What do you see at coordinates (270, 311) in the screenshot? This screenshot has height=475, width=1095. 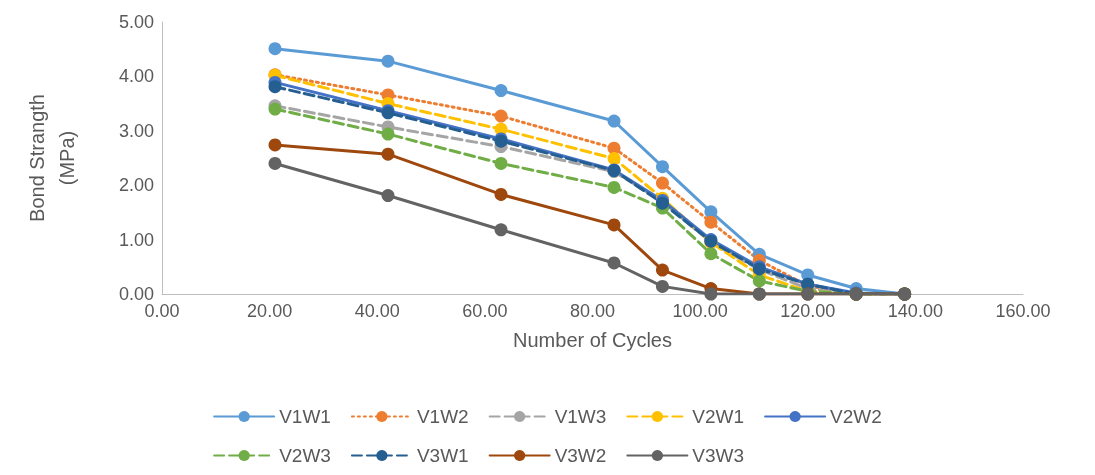 I see `x-tick-label: 20.00` at bounding box center [270, 311].